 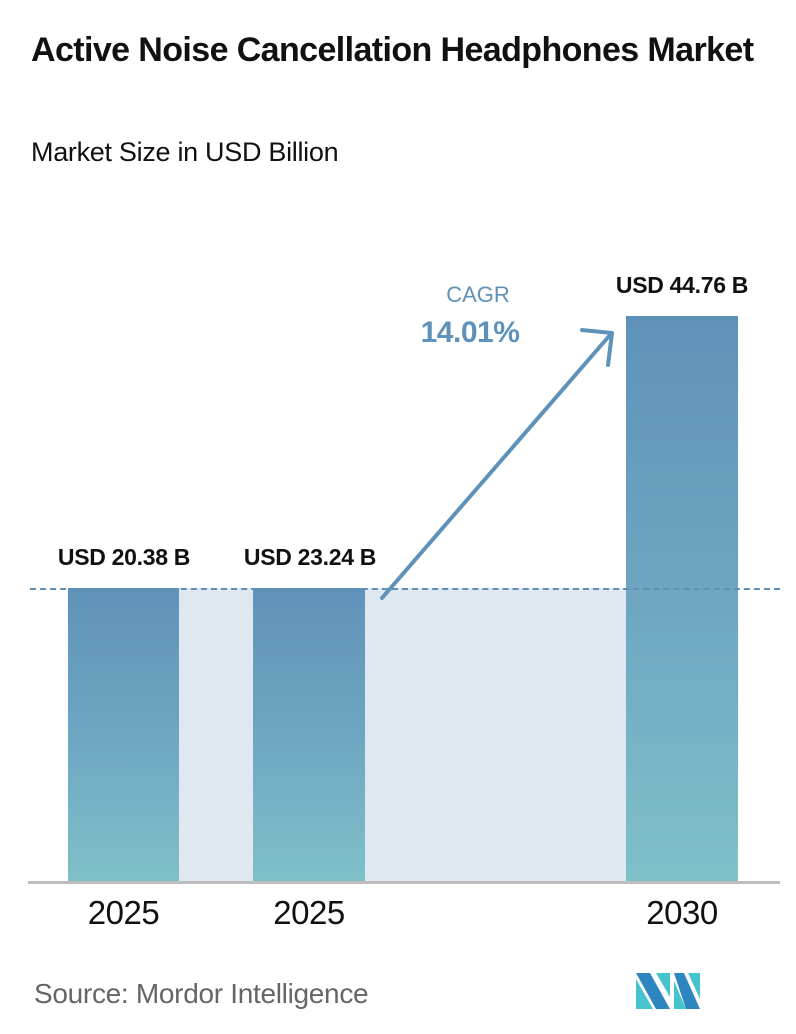 What do you see at coordinates (185, 152) in the screenshot?
I see `chart-subtitle: Market Size in USD Billion` at bounding box center [185, 152].